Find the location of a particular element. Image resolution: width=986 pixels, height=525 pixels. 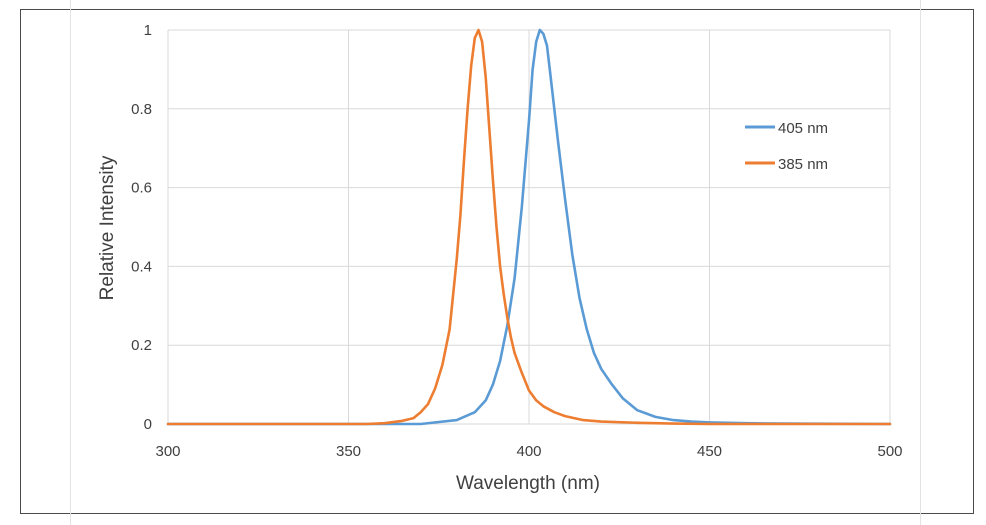

x-tick-label: 450 is located at coordinates (709, 451).